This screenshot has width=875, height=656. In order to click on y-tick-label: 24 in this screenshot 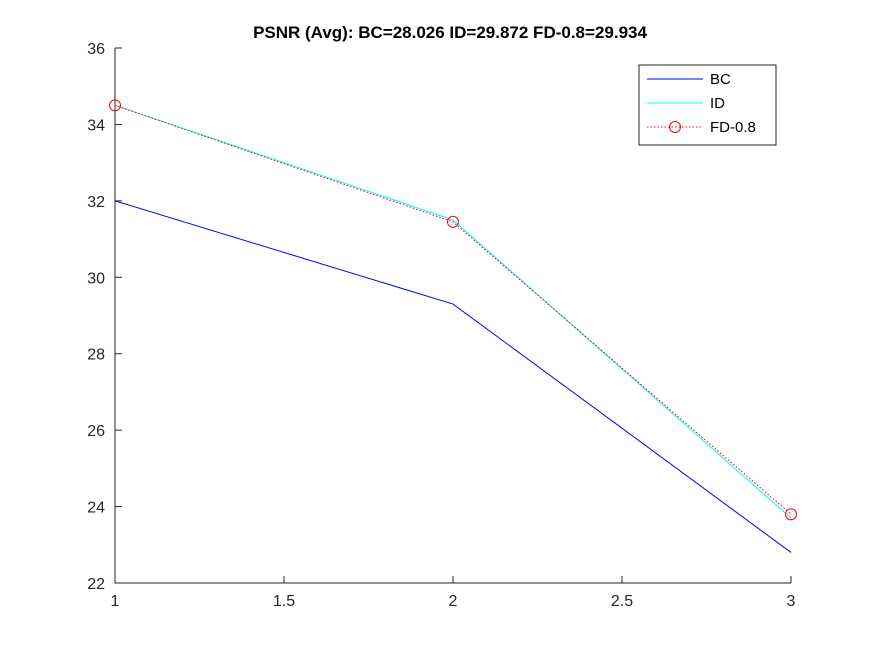, I will do `click(96, 508)`.